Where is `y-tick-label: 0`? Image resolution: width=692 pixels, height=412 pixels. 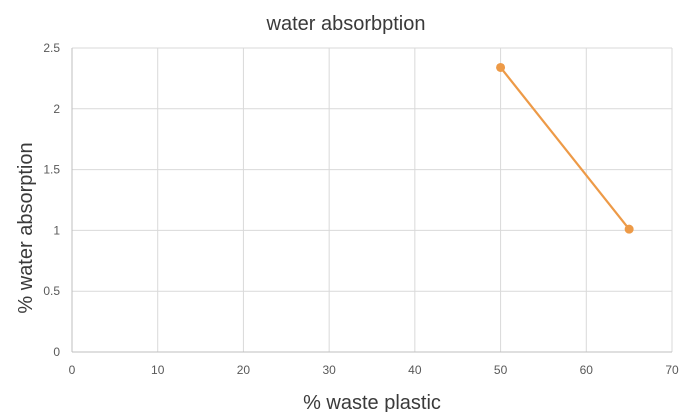
y-tick-label: 0 is located at coordinates (56, 352).